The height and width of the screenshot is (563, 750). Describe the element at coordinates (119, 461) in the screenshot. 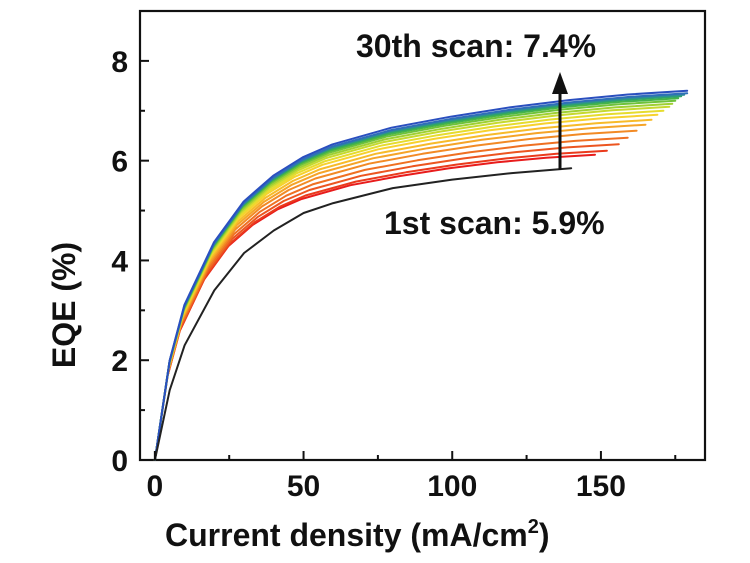

I see `y-tick-label: 0` at that location.